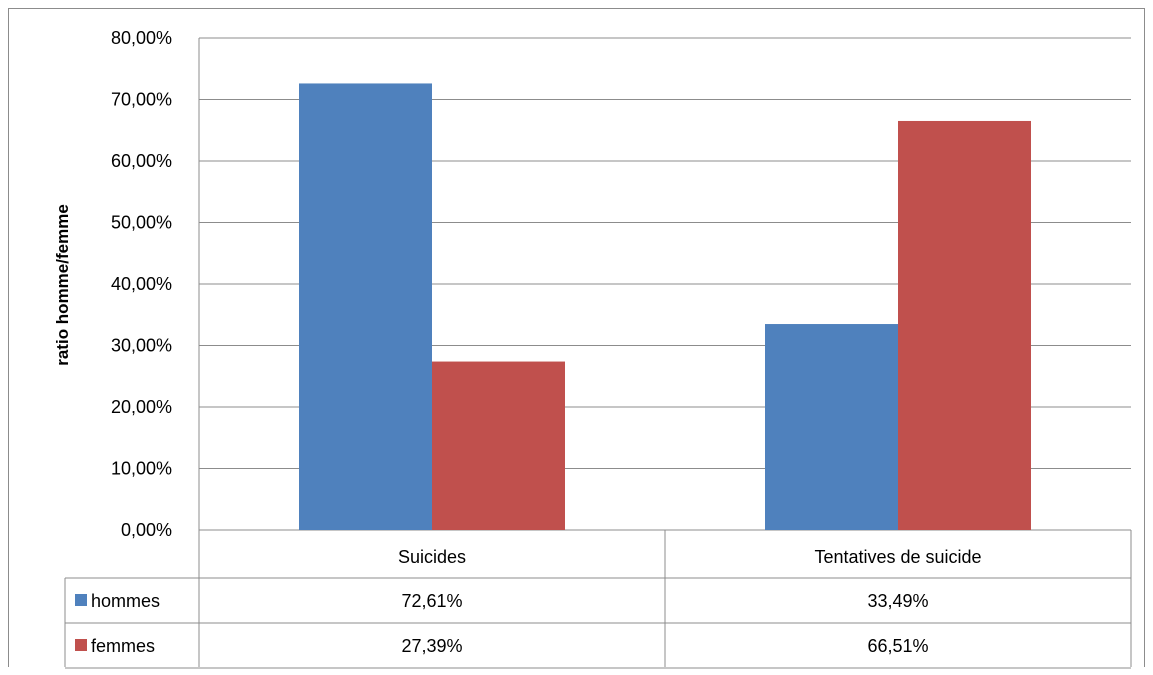 This screenshot has height=675, width=1153. Describe the element at coordinates (81, 645) in the screenshot. I see `legend-swatch-femmes` at that location.